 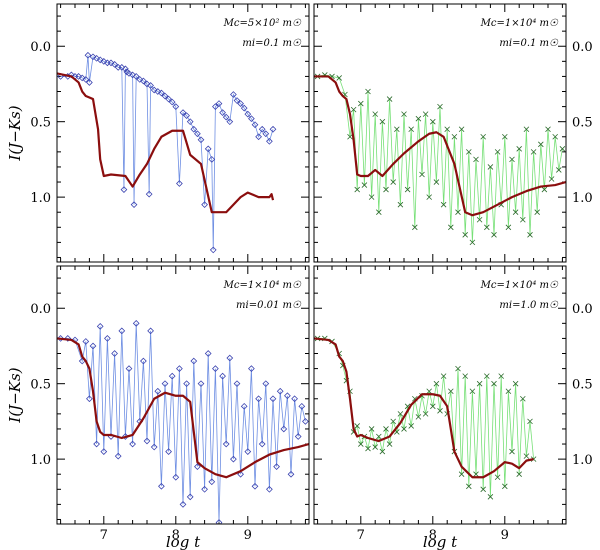 I want to click on plot-area, so click(x=167, y=152).